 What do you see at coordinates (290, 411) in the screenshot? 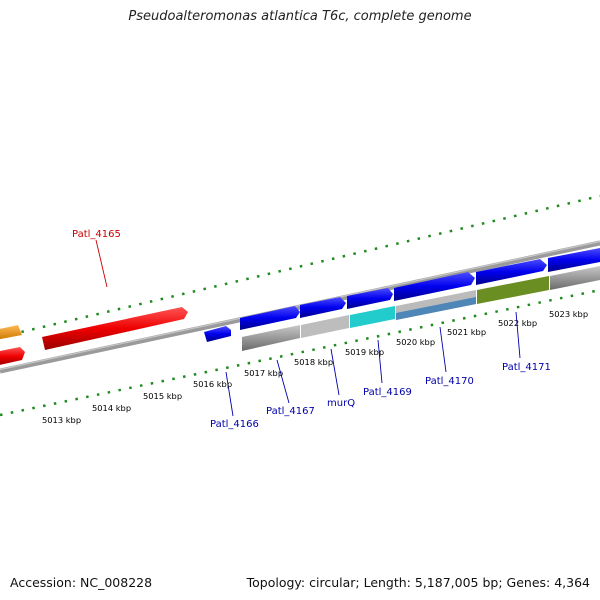
I see `gene-label-patl-4167: Patl_4167` at bounding box center [290, 411].